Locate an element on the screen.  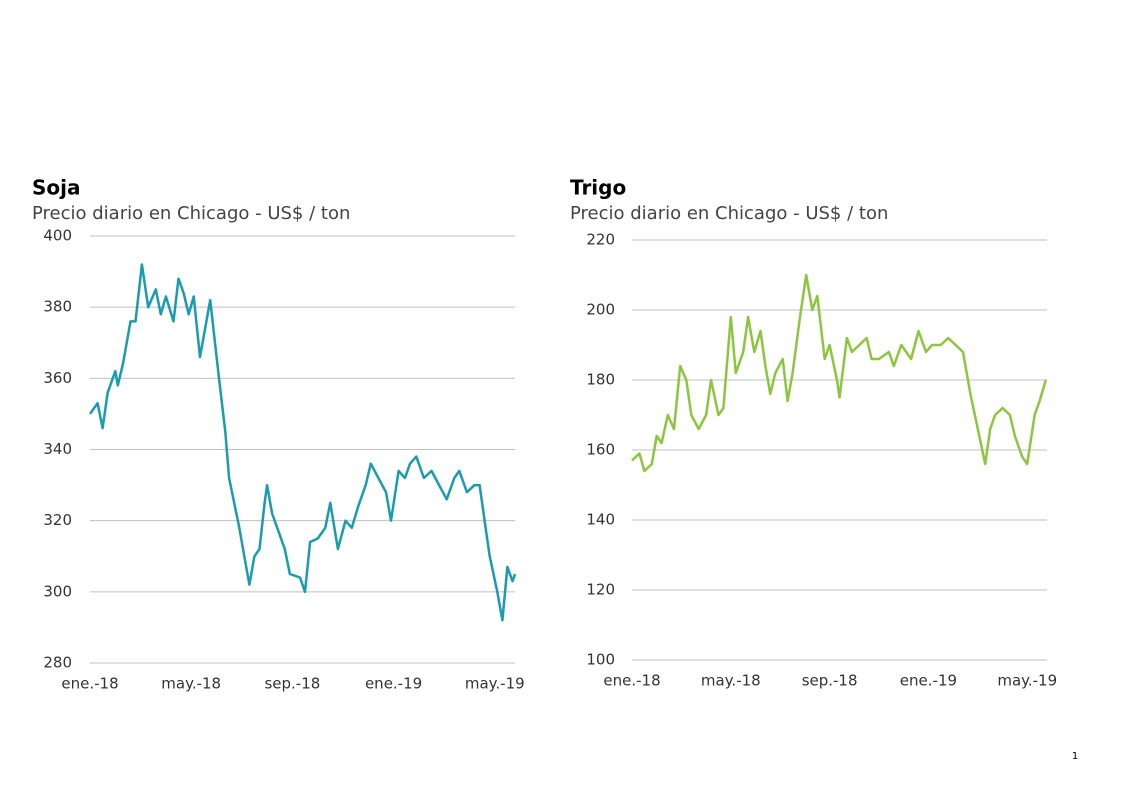
y-tick-label: 140 is located at coordinates (600, 520).